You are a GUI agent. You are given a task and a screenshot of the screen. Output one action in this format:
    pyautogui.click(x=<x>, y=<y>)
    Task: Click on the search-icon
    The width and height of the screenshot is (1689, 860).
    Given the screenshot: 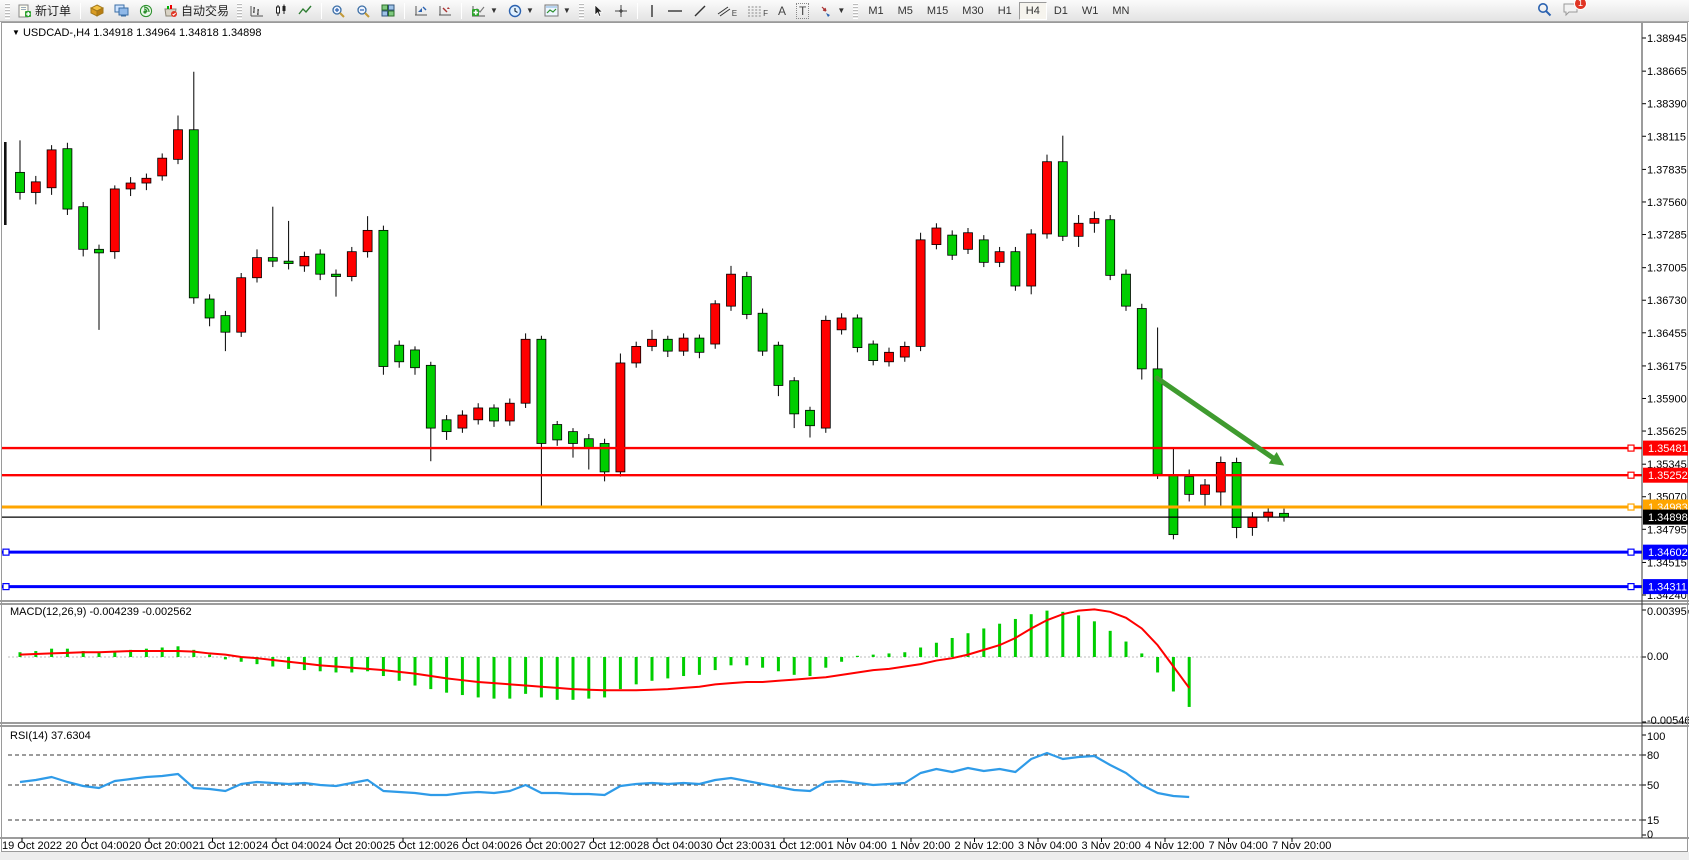 What is the action you would take?
    pyautogui.click(x=1544, y=11)
    